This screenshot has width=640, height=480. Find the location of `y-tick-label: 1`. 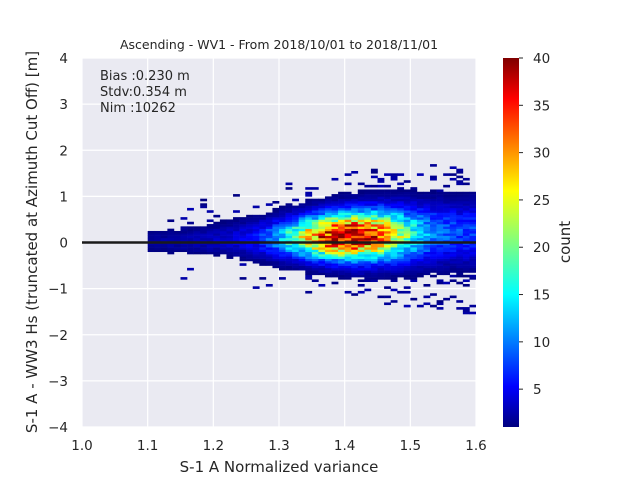

y-tick-label: 1 is located at coordinates (63, 197).